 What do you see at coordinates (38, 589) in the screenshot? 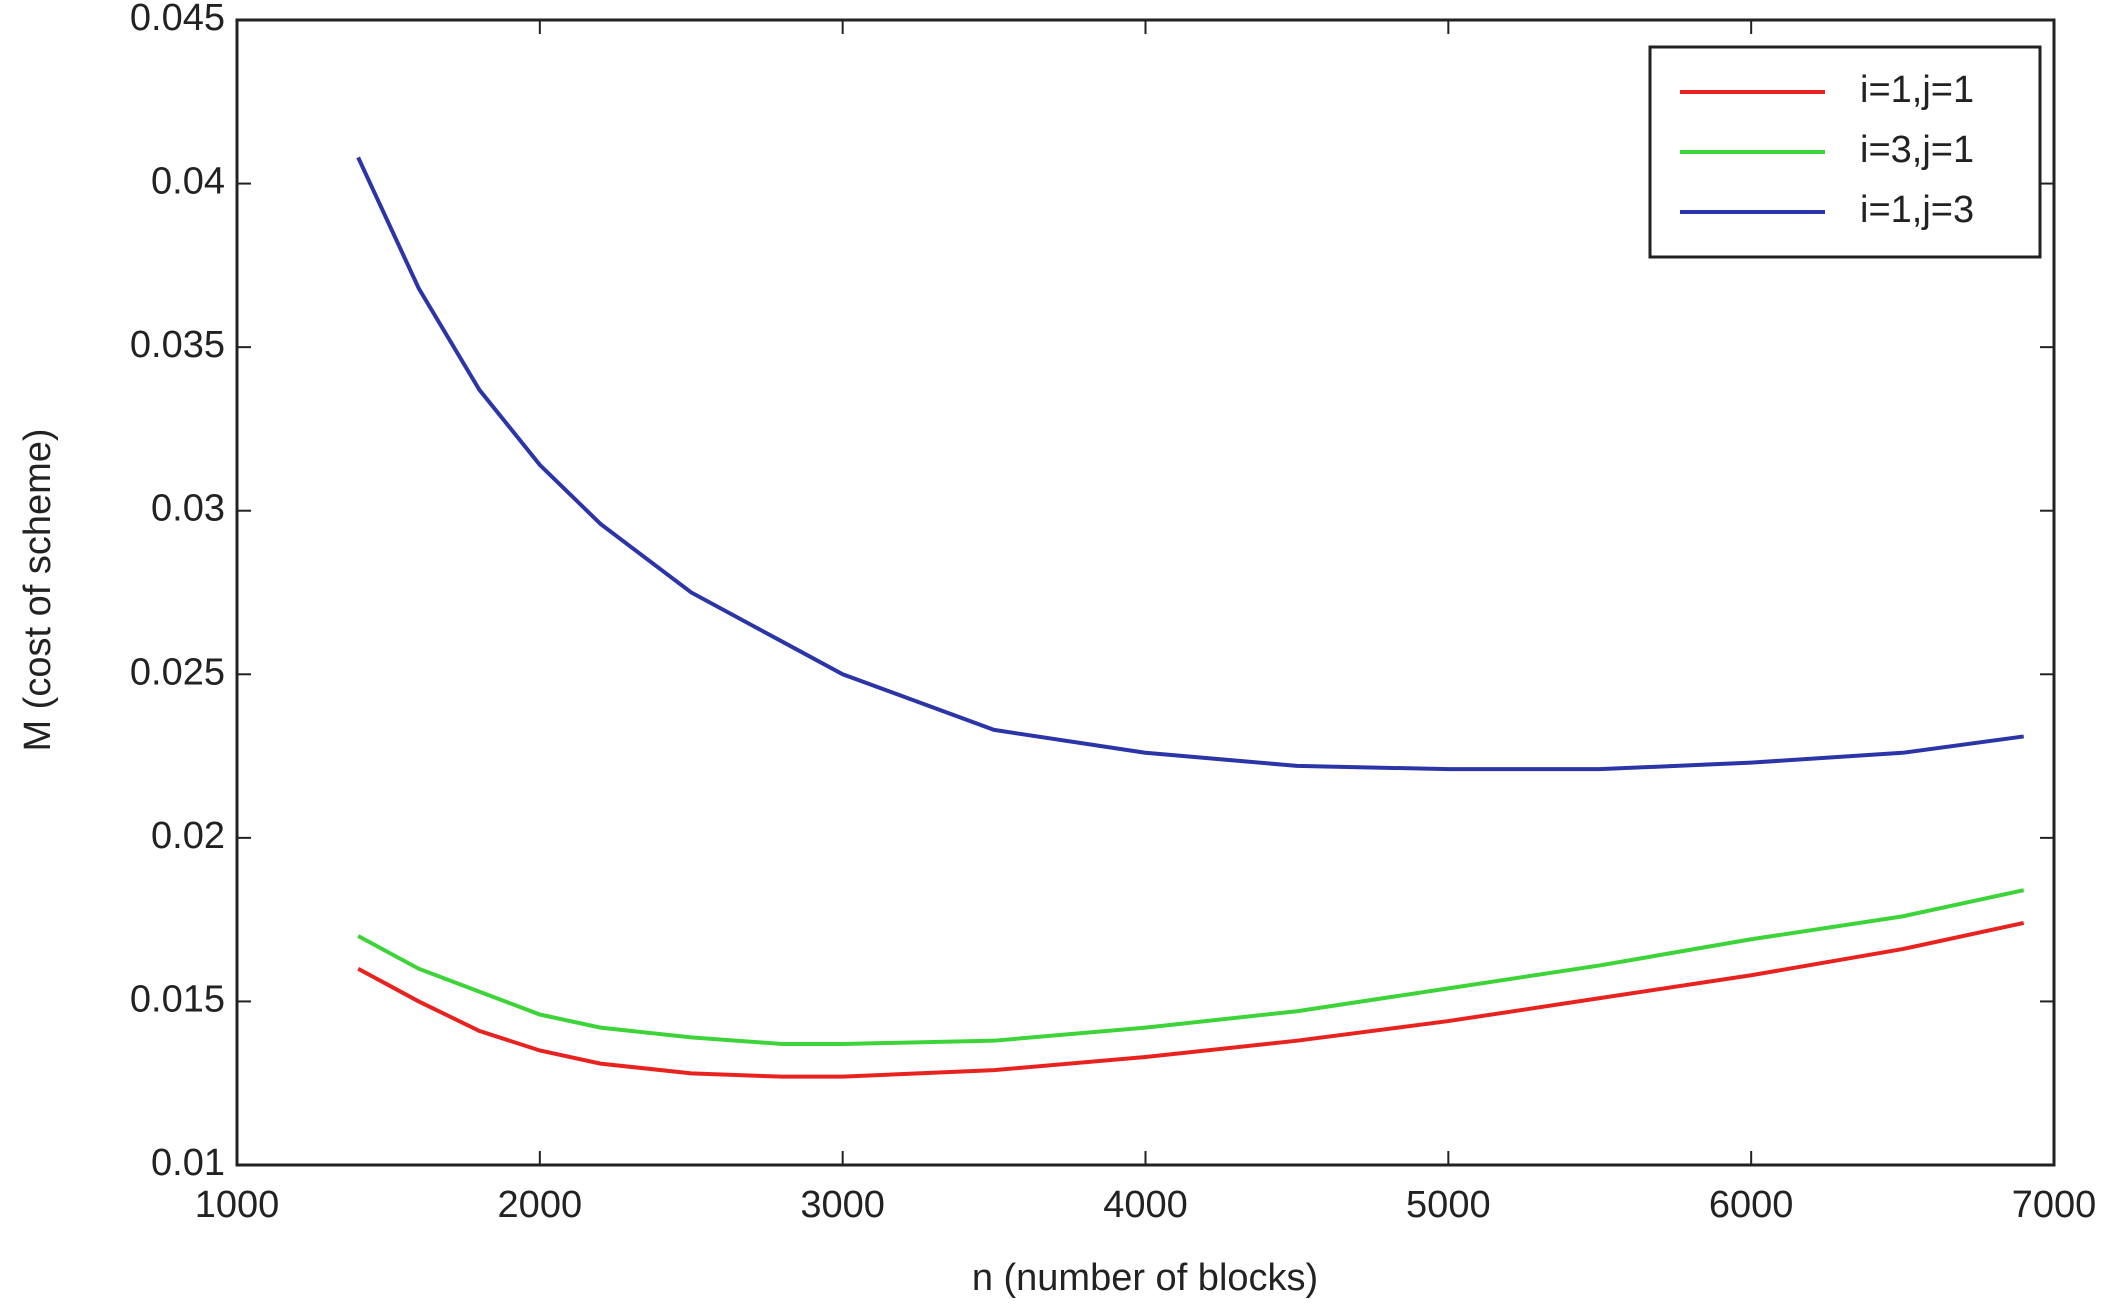
I see `y-axis-label: M (cost of scheme)` at bounding box center [38, 589].